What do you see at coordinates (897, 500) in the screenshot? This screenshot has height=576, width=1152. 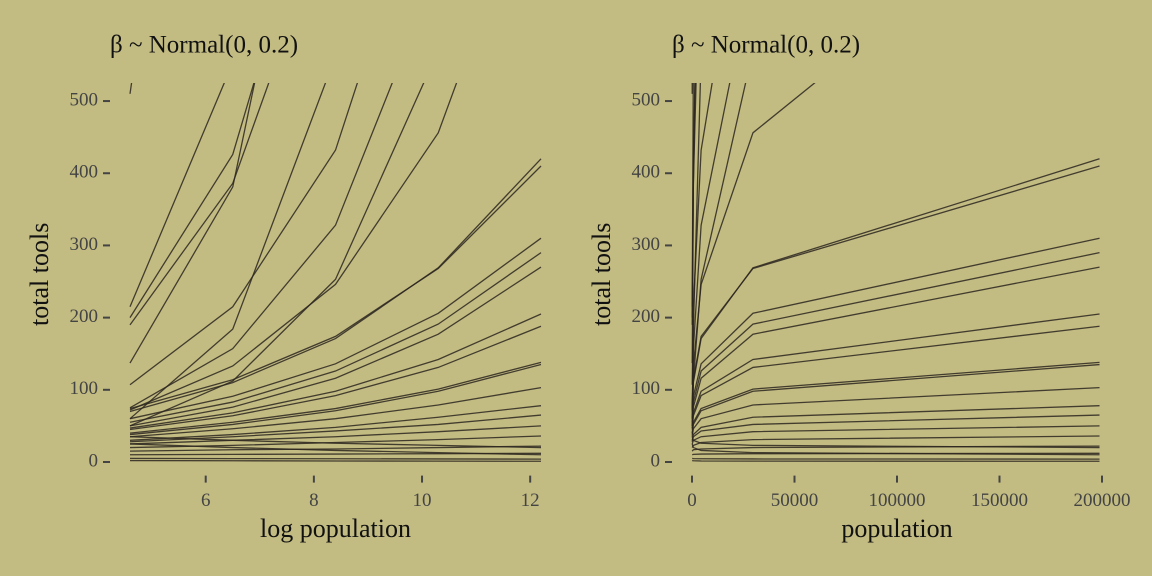 I see `x-tick-label: 100000` at bounding box center [897, 500].